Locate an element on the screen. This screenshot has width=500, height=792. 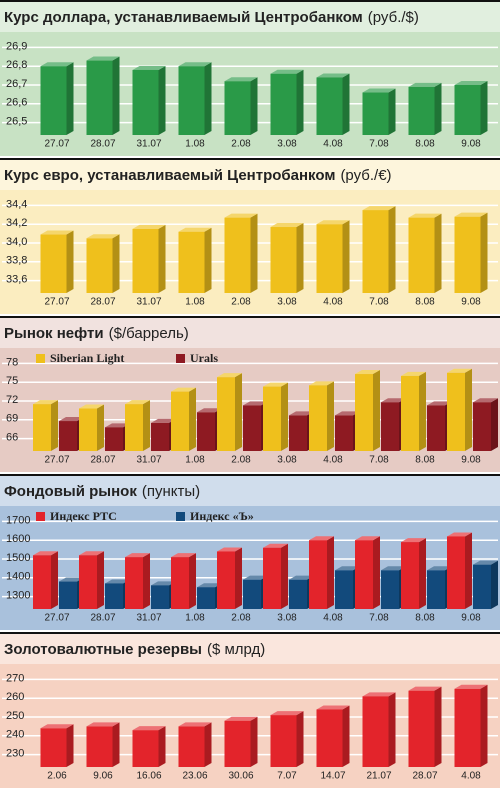
panel-header is located at coordinates (250, 175).